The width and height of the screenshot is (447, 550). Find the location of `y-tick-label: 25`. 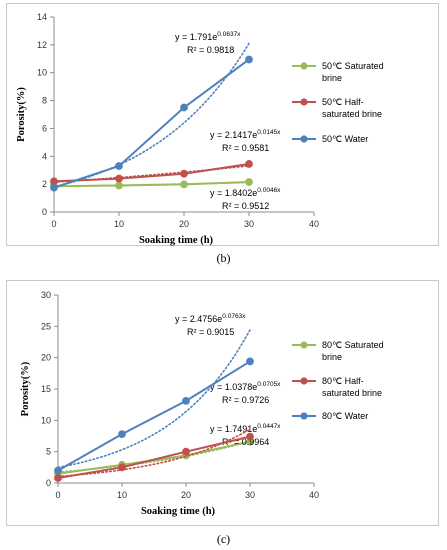

y-tick-label: 25 is located at coordinates (46, 326).